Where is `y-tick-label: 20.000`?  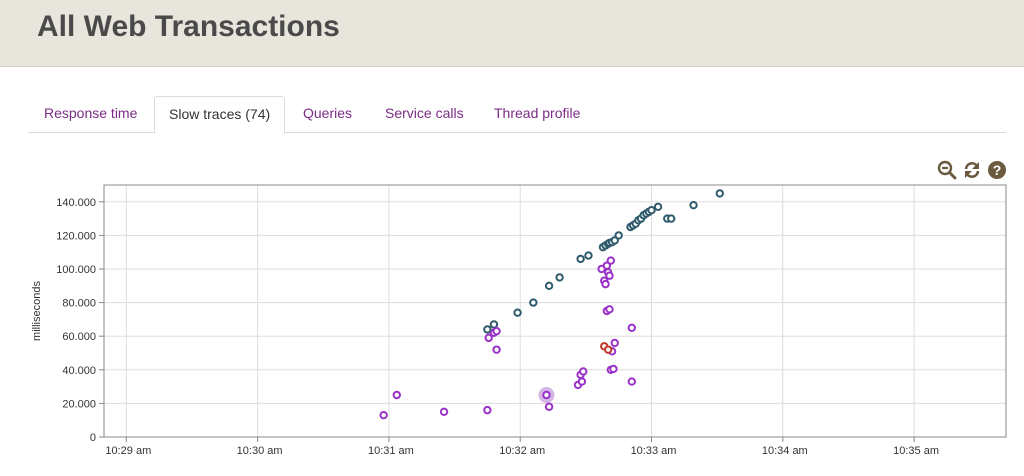
y-tick-label: 20.000 is located at coordinates (79, 404).